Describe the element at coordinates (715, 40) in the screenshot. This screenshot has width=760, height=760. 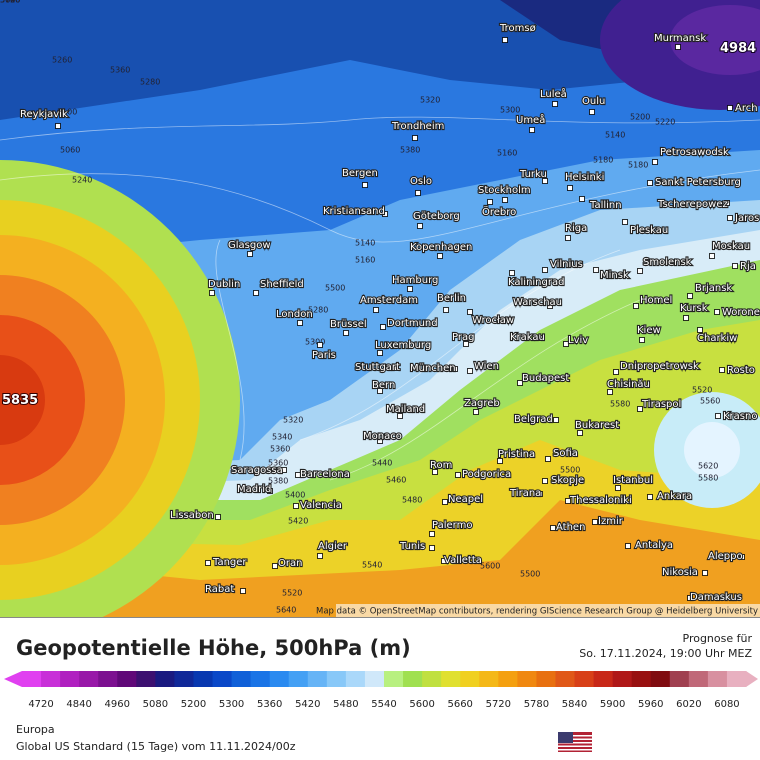
I see `low-core` at that location.